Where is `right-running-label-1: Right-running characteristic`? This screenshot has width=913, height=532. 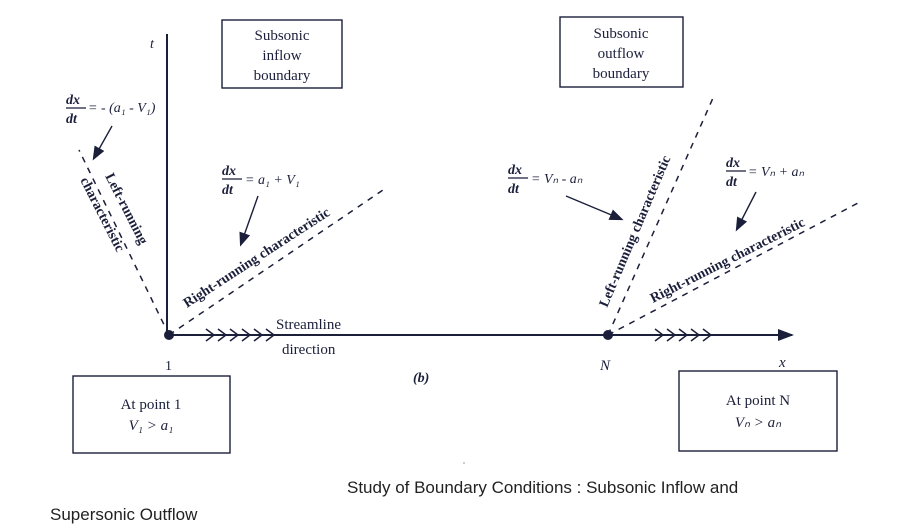 right-running-label-1: Right-running characteristic is located at coordinates (257, 258).